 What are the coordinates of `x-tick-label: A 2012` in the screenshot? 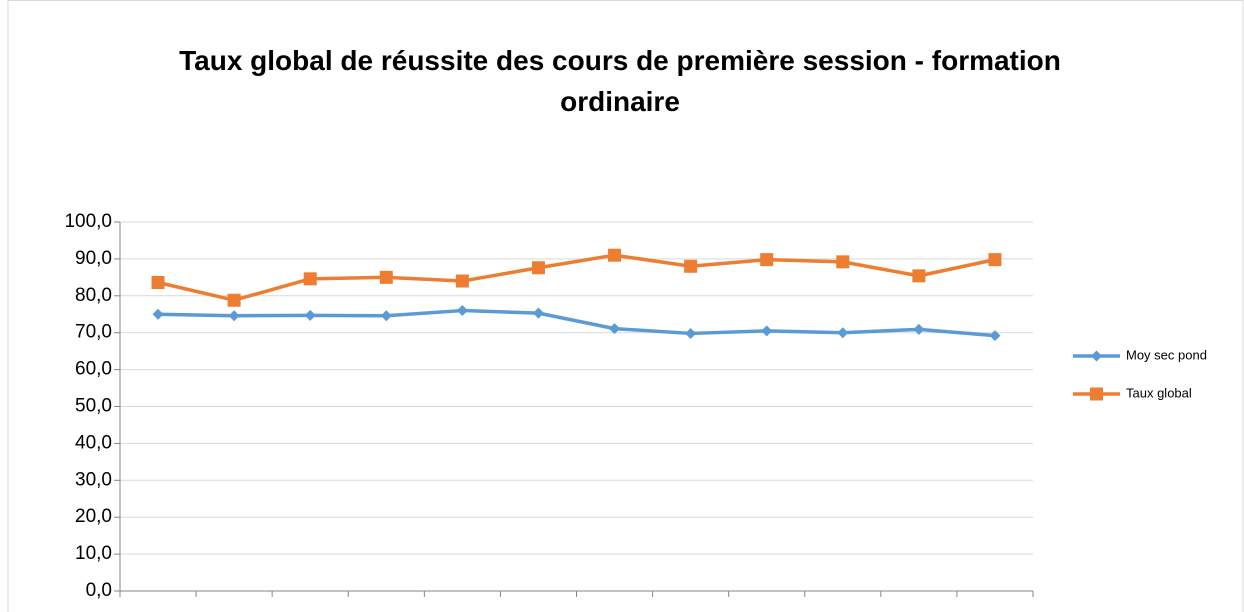 It's located at (766, 611).